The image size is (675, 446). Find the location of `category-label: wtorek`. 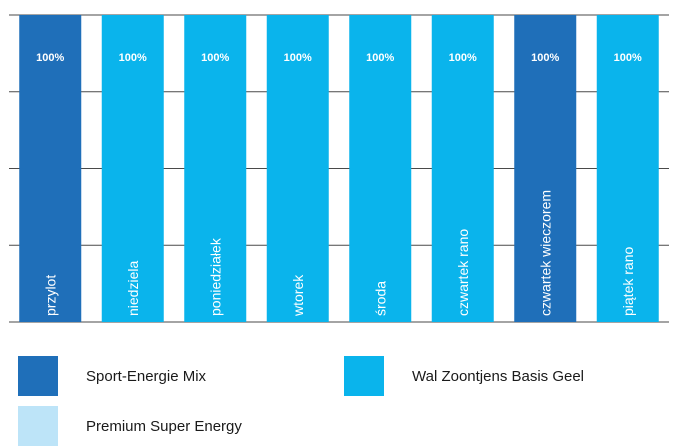

category-label: wtorek is located at coordinates (298, 295).